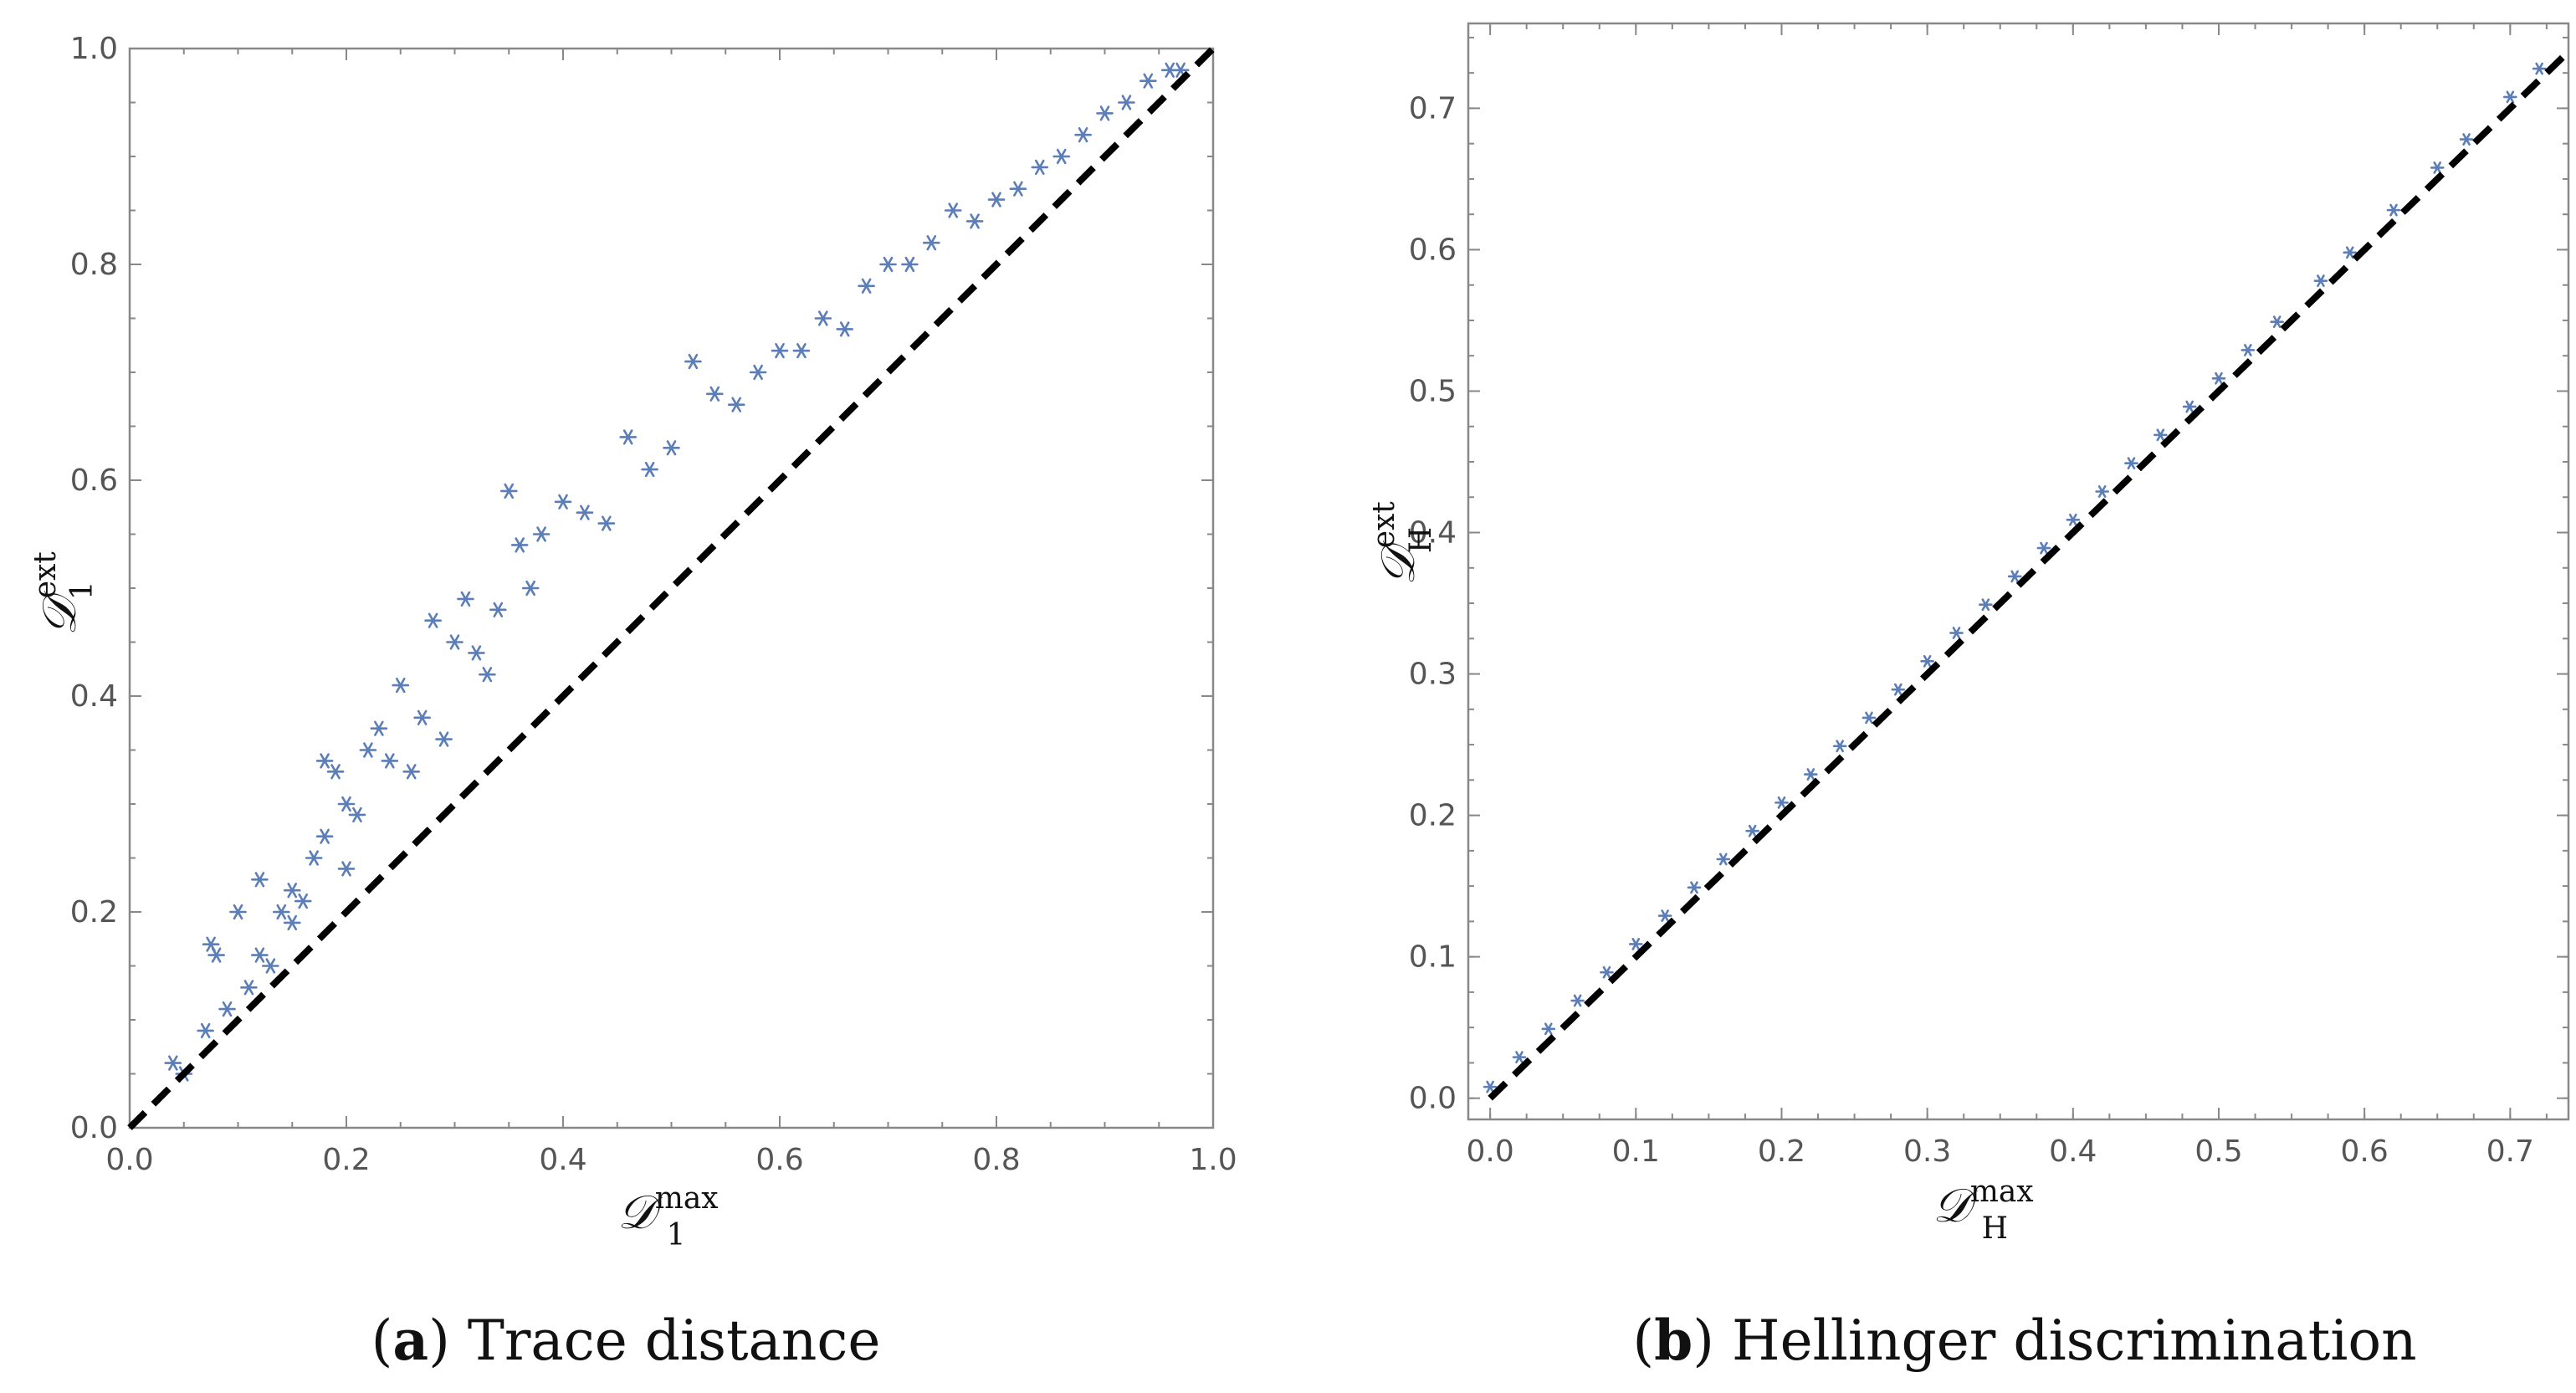  I want to click on panel-b-x-tick-label: 0.5, so click(2218, 1151).